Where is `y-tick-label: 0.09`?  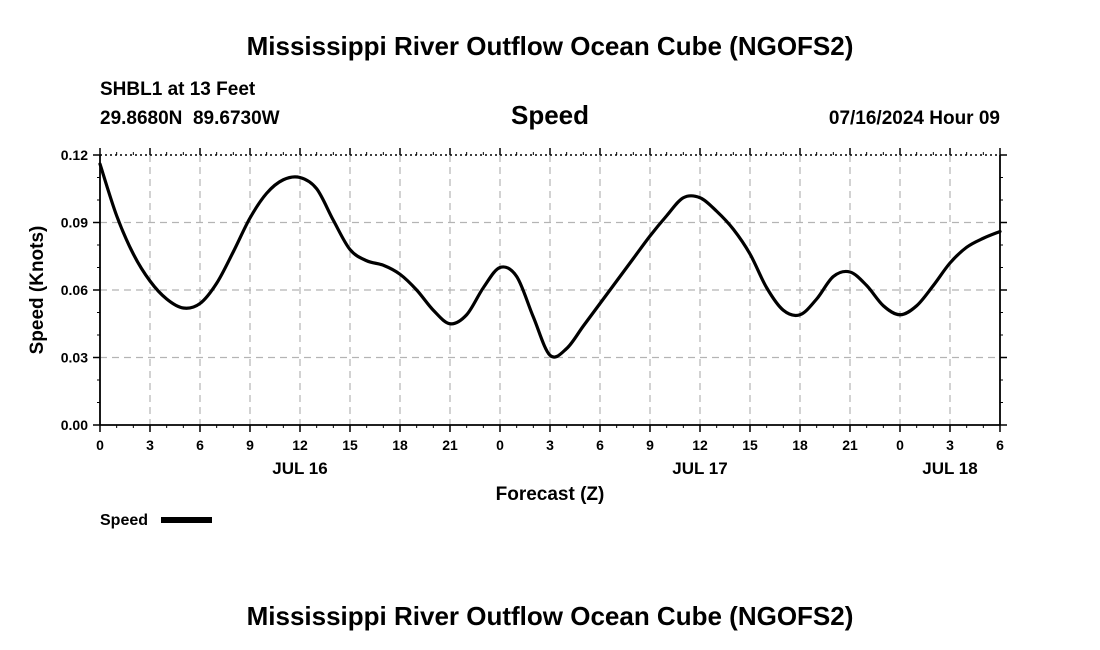
y-tick-label: 0.09 is located at coordinates (74, 223).